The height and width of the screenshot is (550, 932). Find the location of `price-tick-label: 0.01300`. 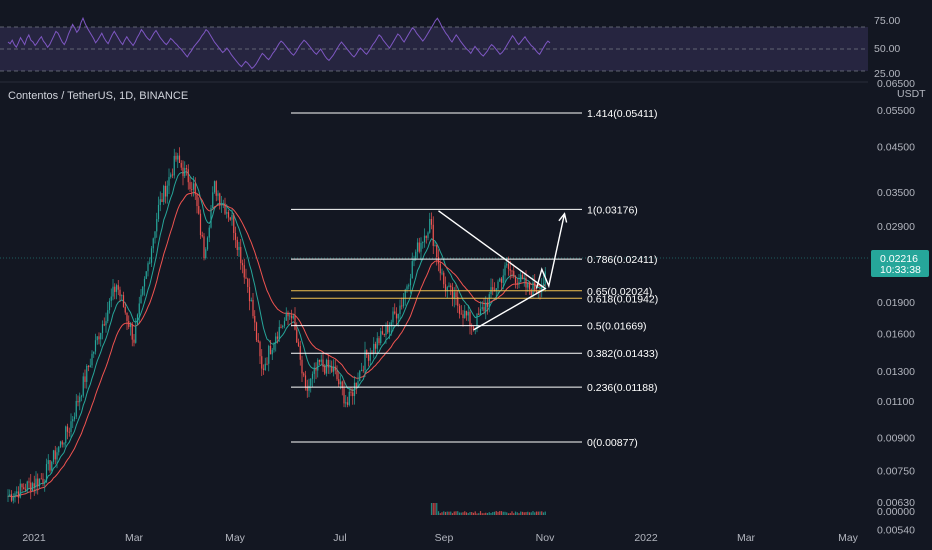

price-tick-label: 0.01300 is located at coordinates (896, 372).